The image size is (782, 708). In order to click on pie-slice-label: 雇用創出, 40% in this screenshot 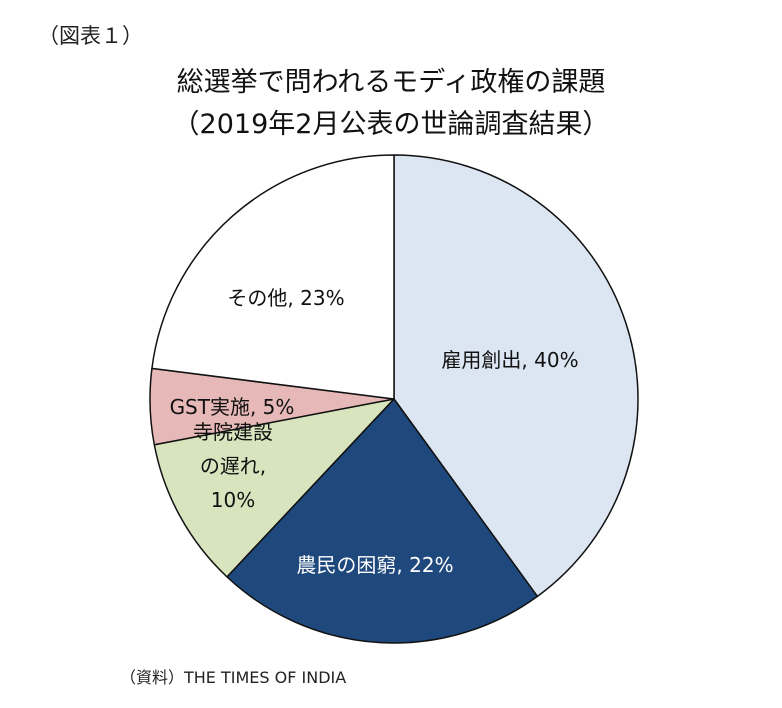, I will do `click(509, 360)`.